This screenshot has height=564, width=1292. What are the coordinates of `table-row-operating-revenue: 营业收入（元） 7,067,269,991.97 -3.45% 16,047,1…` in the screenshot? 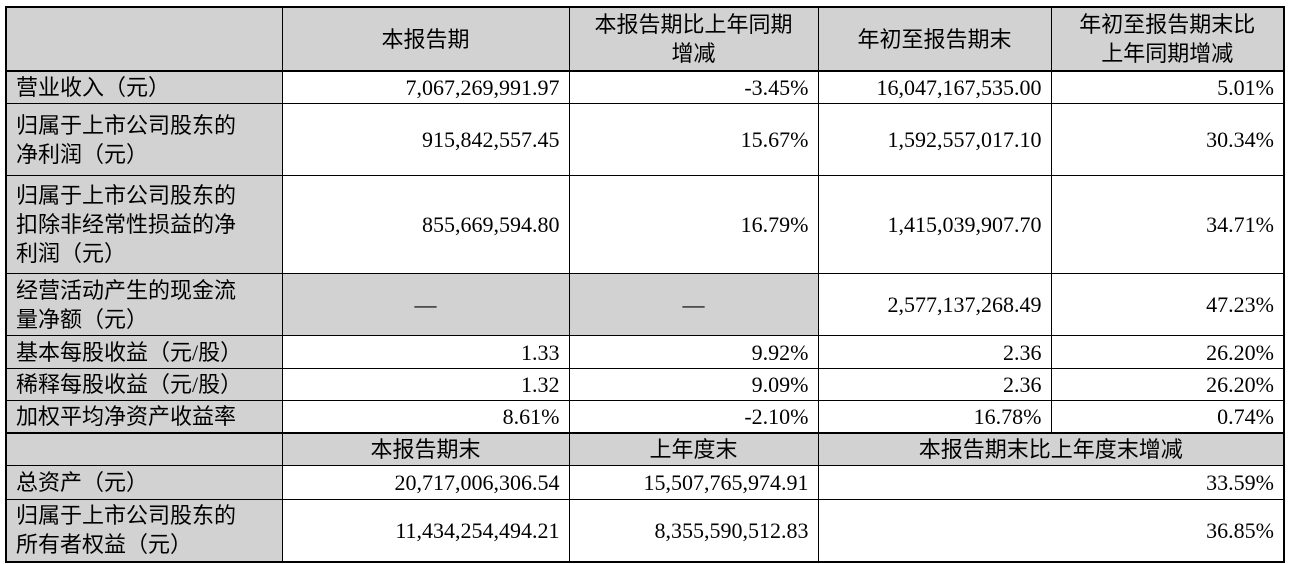 It's located at (645, 87).